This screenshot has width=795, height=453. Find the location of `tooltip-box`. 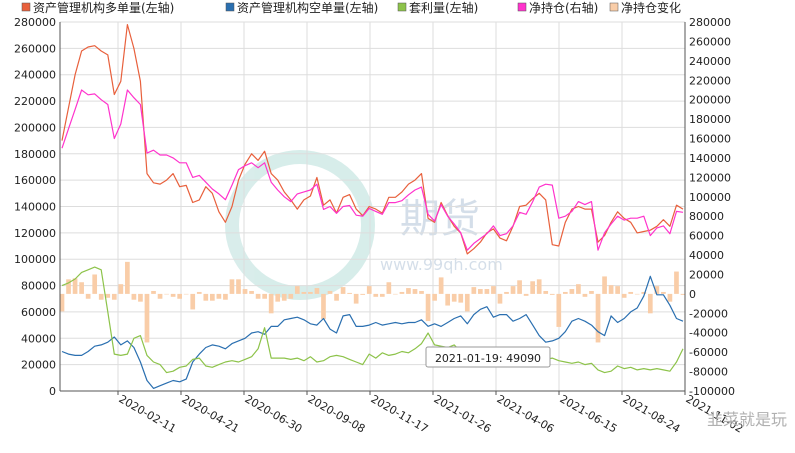

tooltip-box is located at coordinates (488, 357).